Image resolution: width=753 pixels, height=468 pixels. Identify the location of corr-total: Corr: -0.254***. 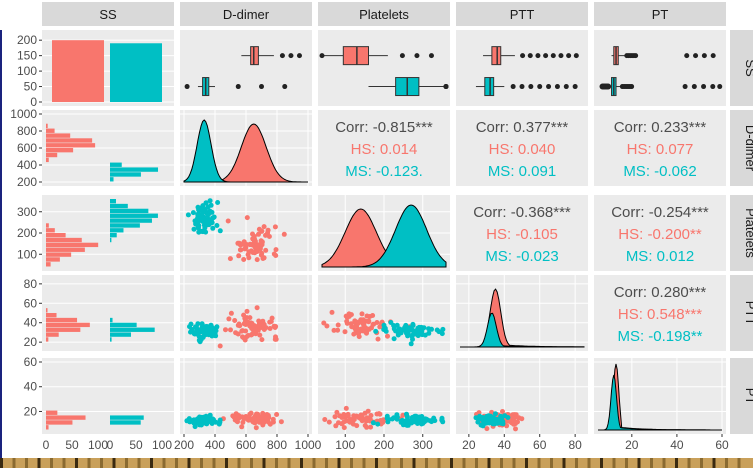
(660, 212).